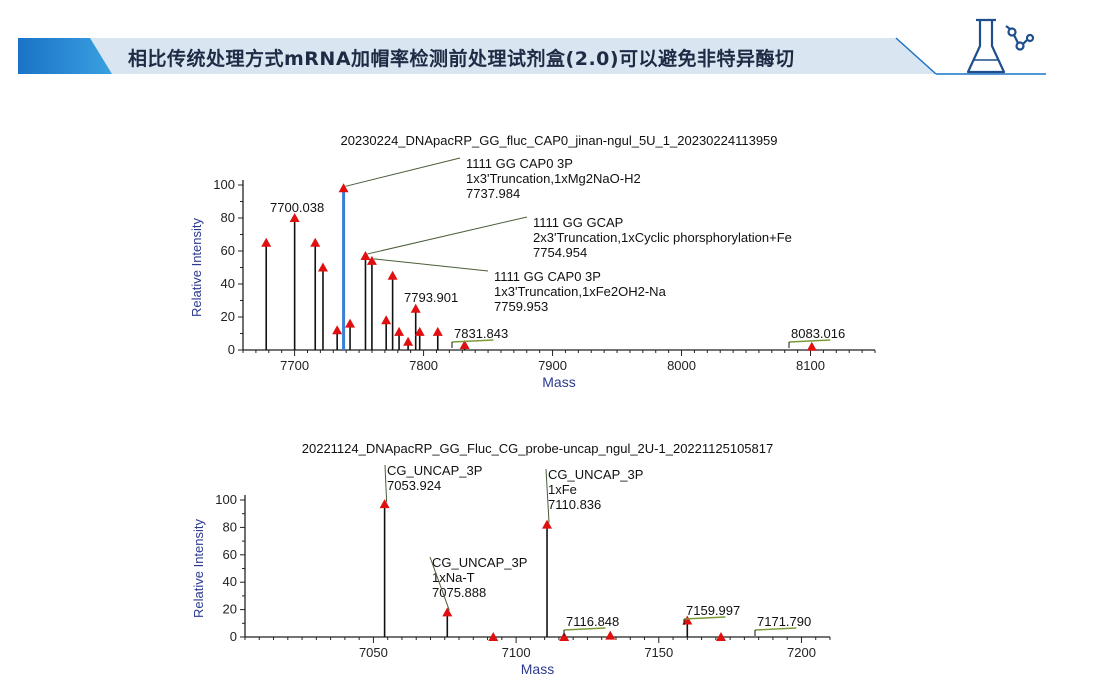  Describe the element at coordinates (373, 652) in the screenshot. I see `x-tick-label: 7050` at that location.